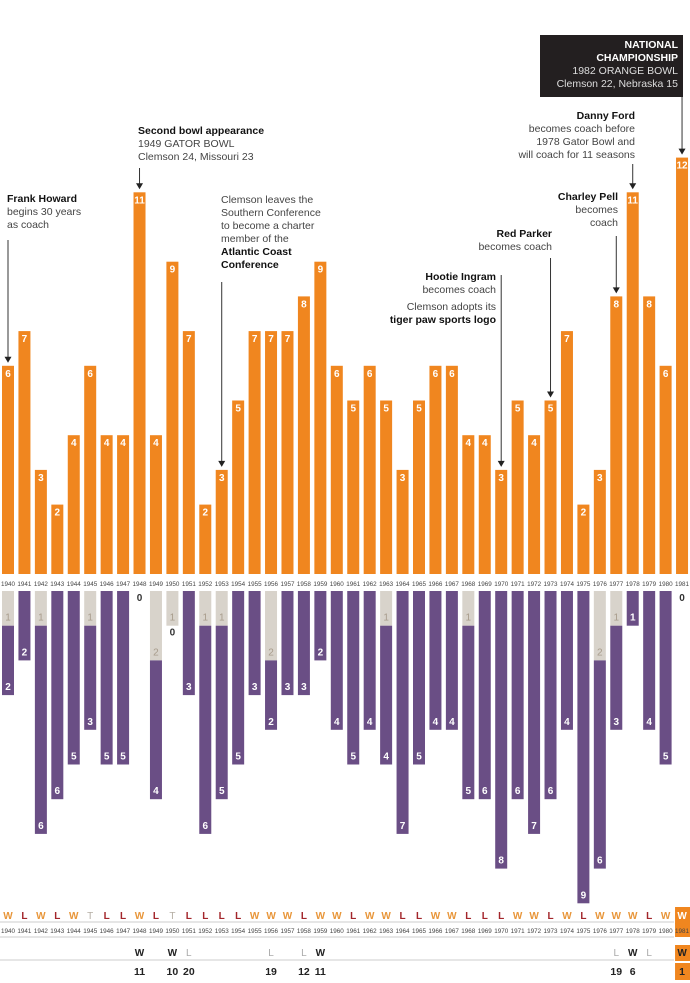 Image resolution: width=690 pixels, height=983 pixels. I want to click on year-label-bottom: 1945, so click(90, 931).